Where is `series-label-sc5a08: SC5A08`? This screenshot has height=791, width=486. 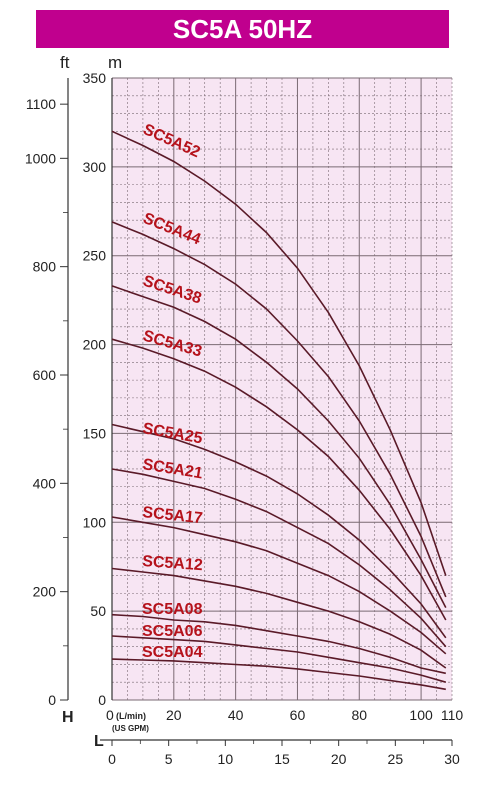 series-label-sc5a08: SC5A08 is located at coordinates (172, 609).